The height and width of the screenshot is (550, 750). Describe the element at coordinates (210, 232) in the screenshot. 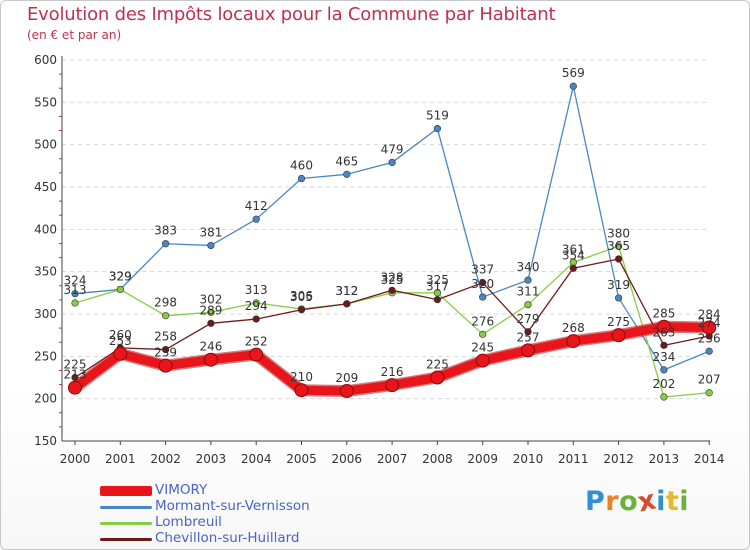

I see `data-label: 381` at that location.